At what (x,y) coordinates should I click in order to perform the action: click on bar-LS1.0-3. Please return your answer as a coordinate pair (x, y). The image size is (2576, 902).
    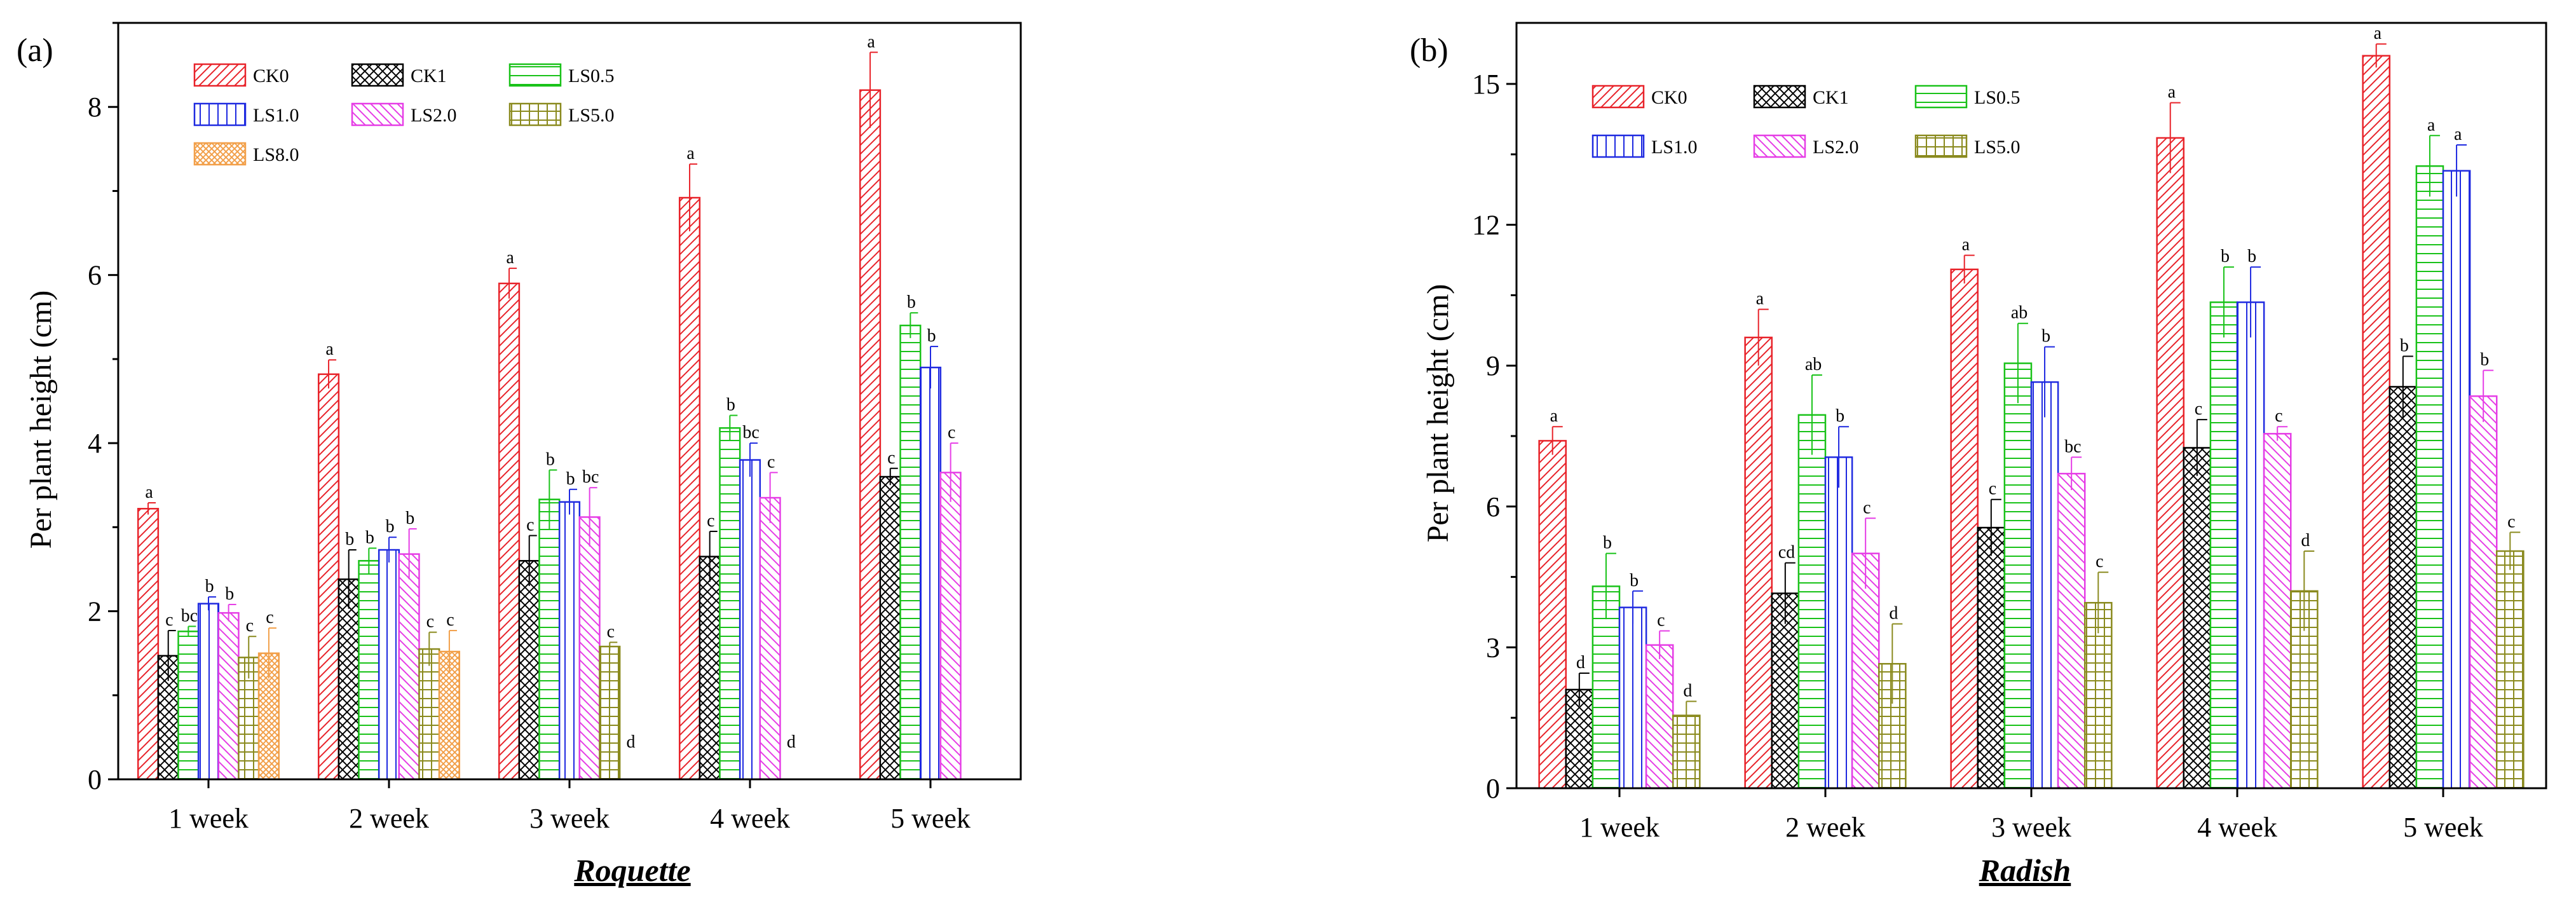
    Looking at the image, I should click on (569, 641).